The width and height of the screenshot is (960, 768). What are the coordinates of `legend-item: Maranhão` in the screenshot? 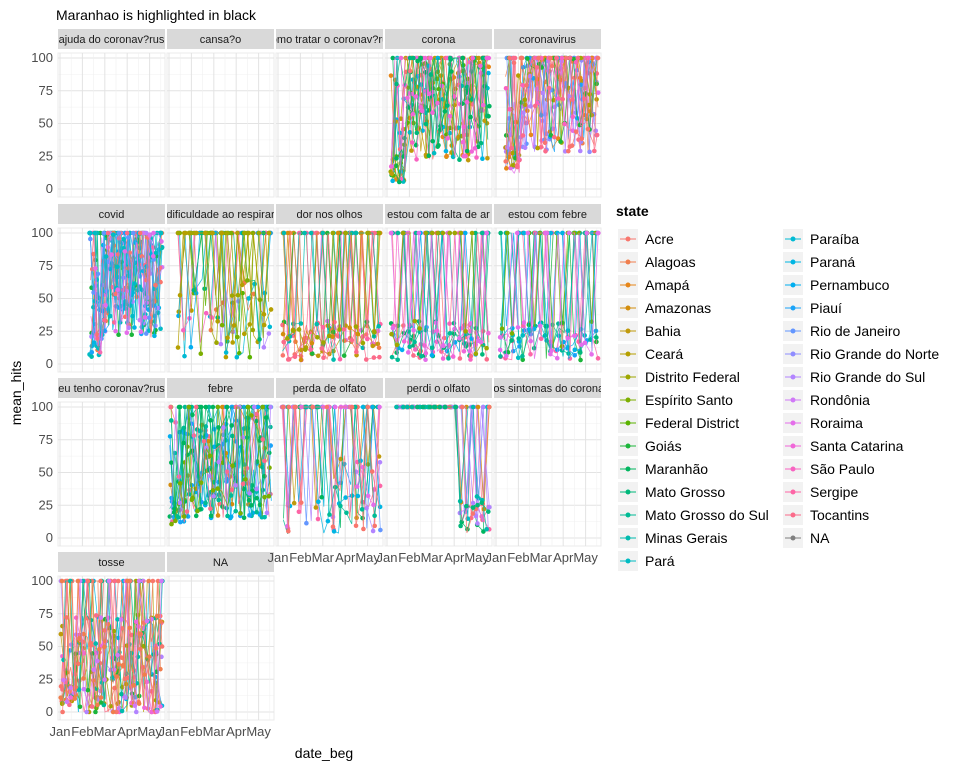 It's located at (663, 469).